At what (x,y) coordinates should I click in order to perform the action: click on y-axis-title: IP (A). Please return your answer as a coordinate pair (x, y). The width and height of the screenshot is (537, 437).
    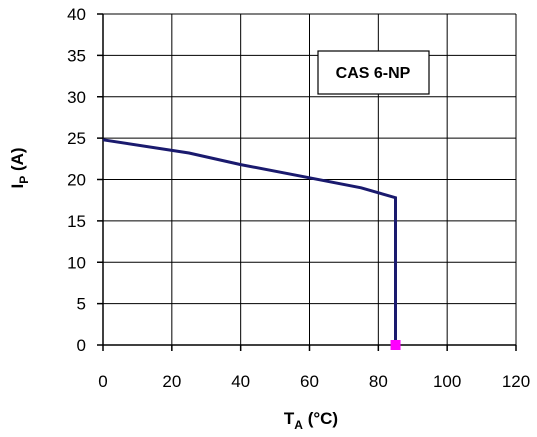
    Looking at the image, I should click on (19, 167).